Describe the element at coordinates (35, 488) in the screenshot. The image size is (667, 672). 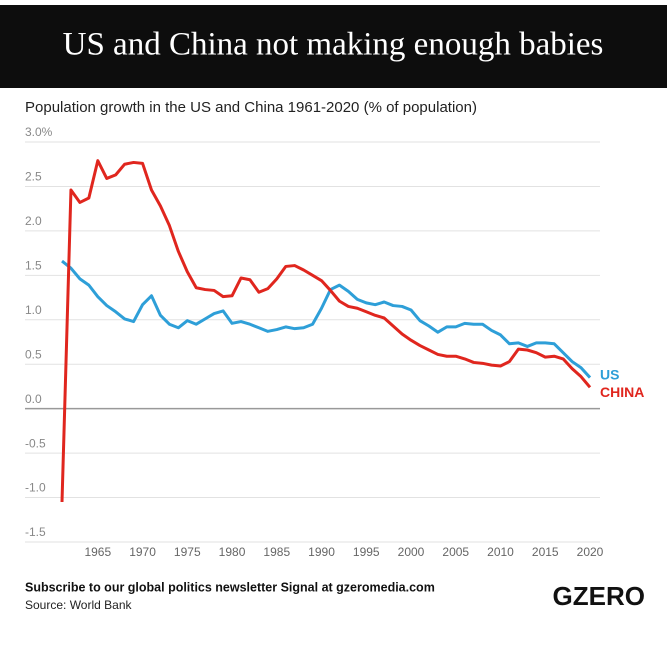
I see `y-tick-label: -1.0` at that location.